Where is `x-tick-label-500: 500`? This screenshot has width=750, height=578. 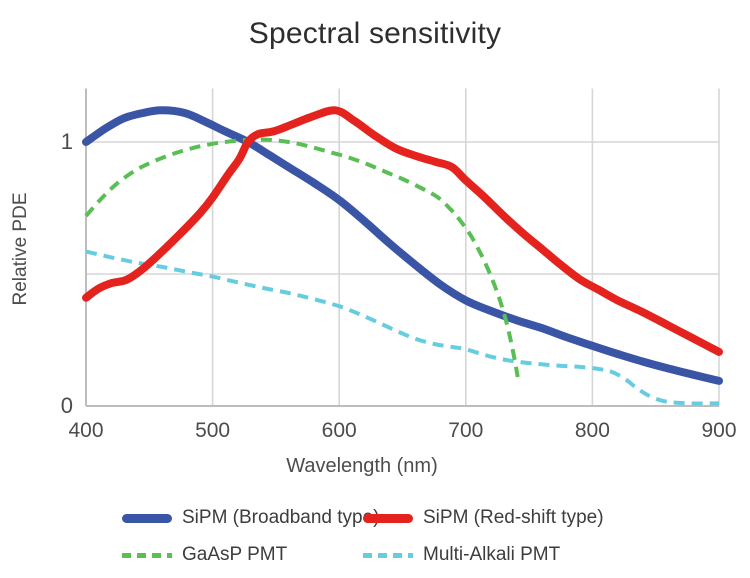
x-tick-label-500: 500 is located at coordinates (212, 430).